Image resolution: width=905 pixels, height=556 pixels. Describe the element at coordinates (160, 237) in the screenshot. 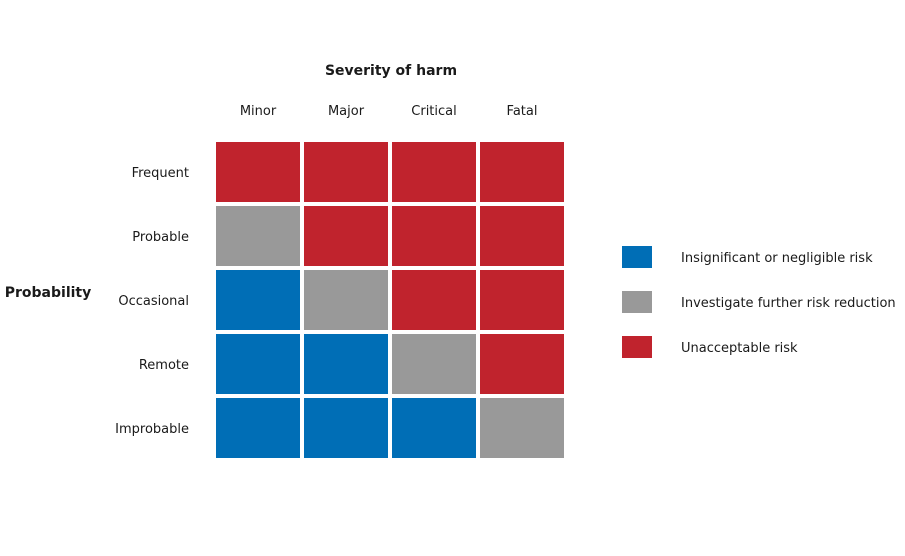

I see `row-label-probable: Probable` at that location.